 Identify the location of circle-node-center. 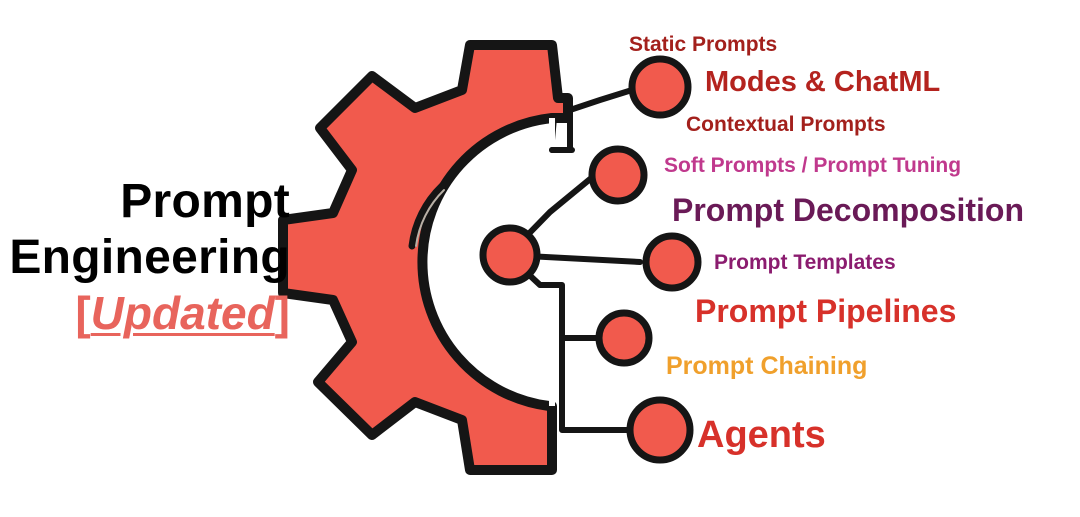
(510, 255).